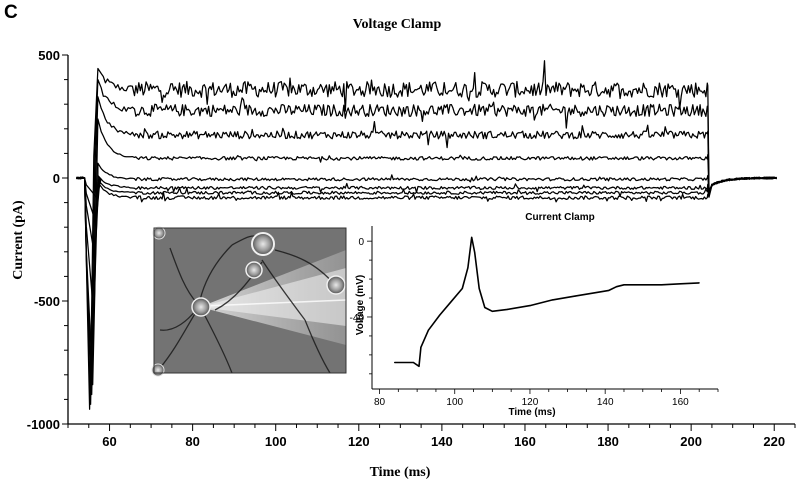 The height and width of the screenshot is (485, 800). What do you see at coordinates (442, 441) in the screenshot?
I see `main-x-tick-label: 140` at bounding box center [442, 441].